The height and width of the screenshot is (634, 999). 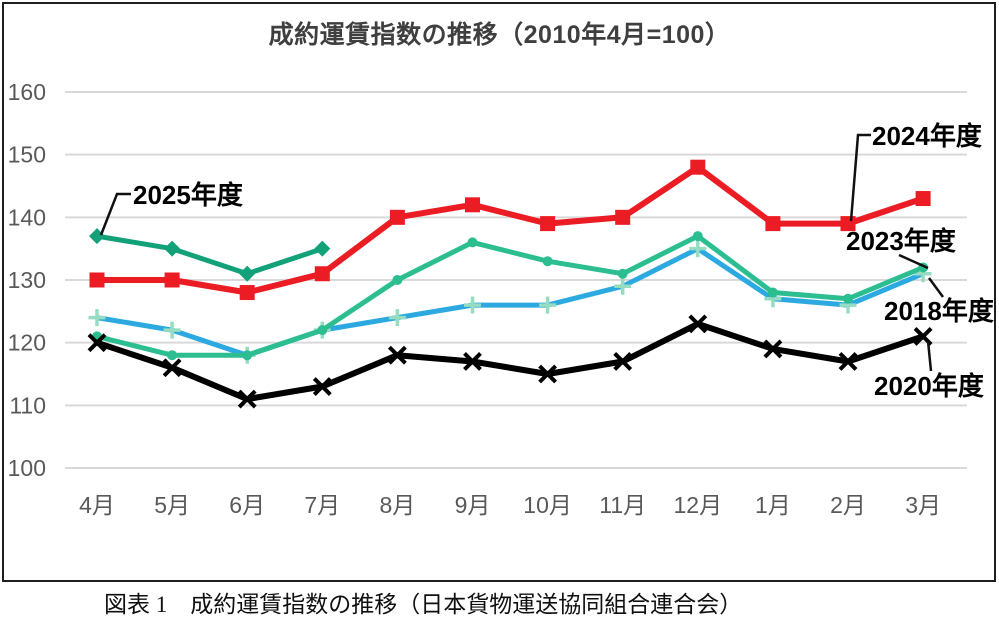 What do you see at coordinates (915, 171) in the screenshot?
I see `series-label-2024: 2024年度` at bounding box center [915, 171].